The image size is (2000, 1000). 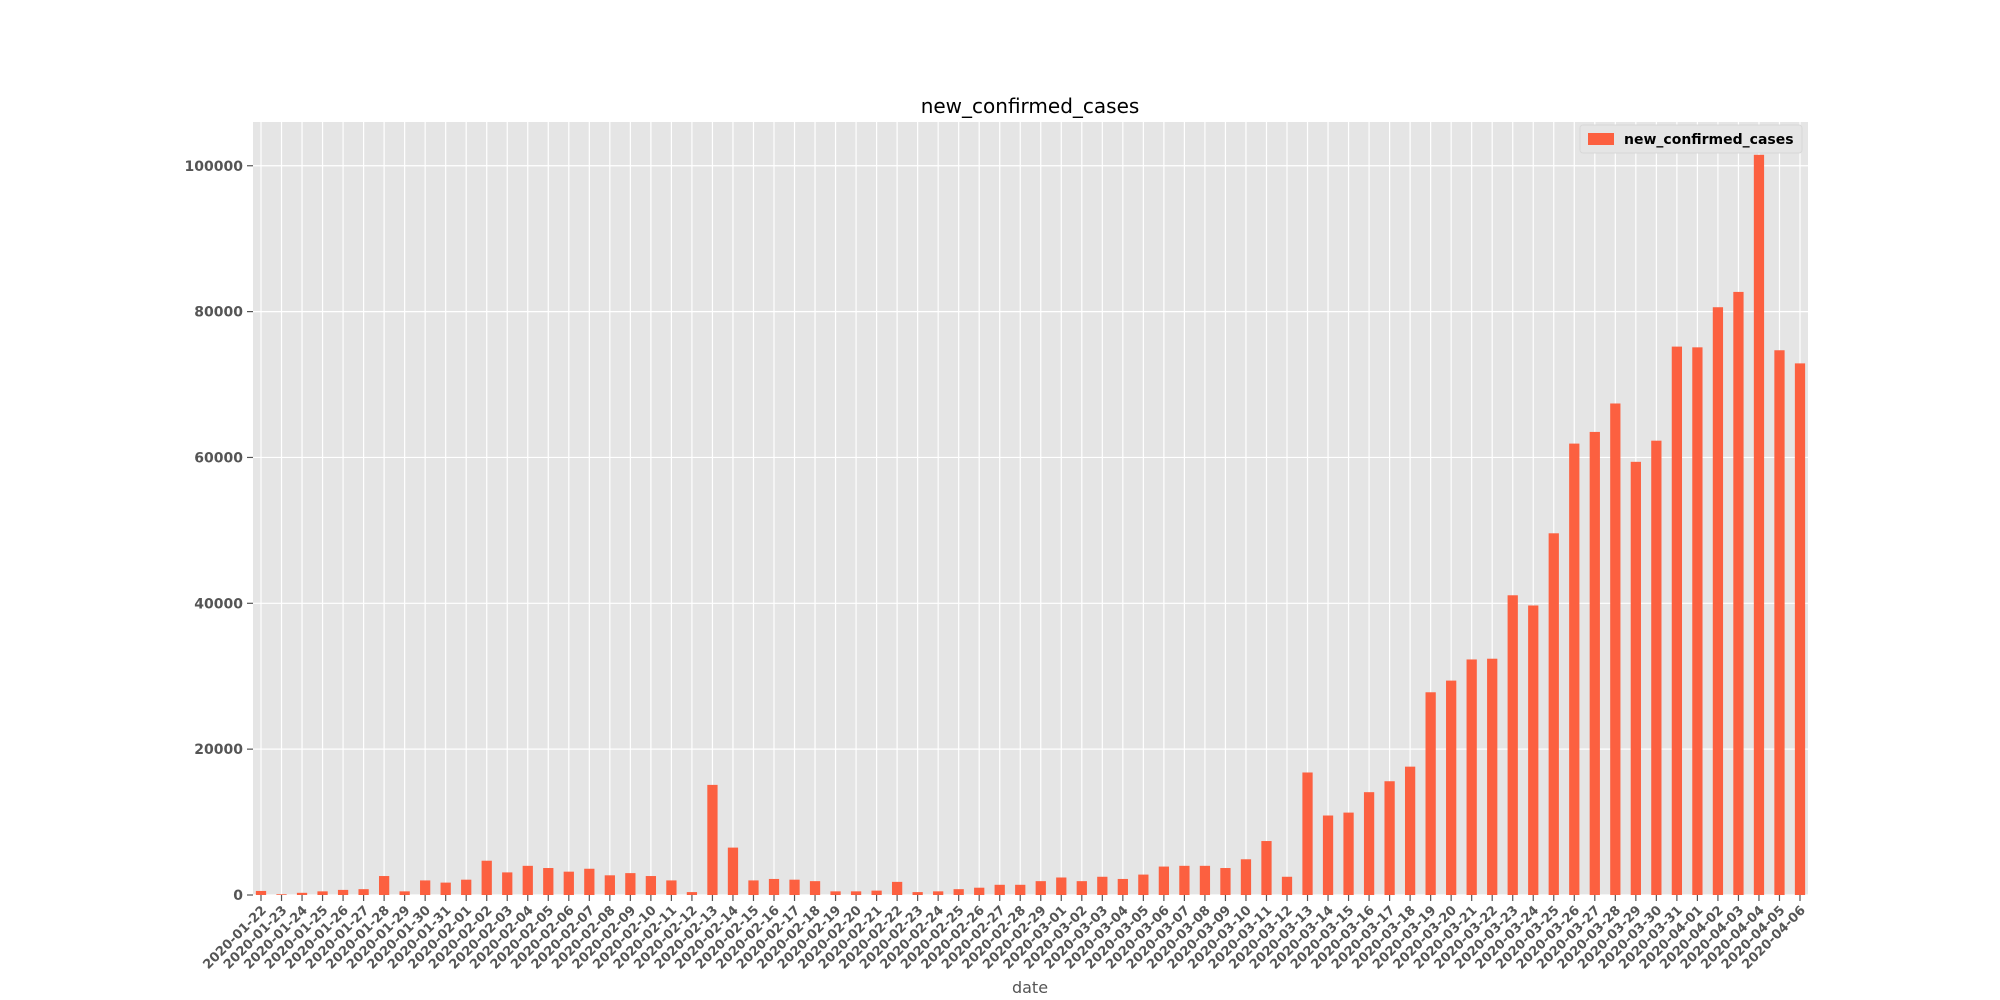 I want to click on legend: new_confirmed_cases, so click(x=1691, y=139).